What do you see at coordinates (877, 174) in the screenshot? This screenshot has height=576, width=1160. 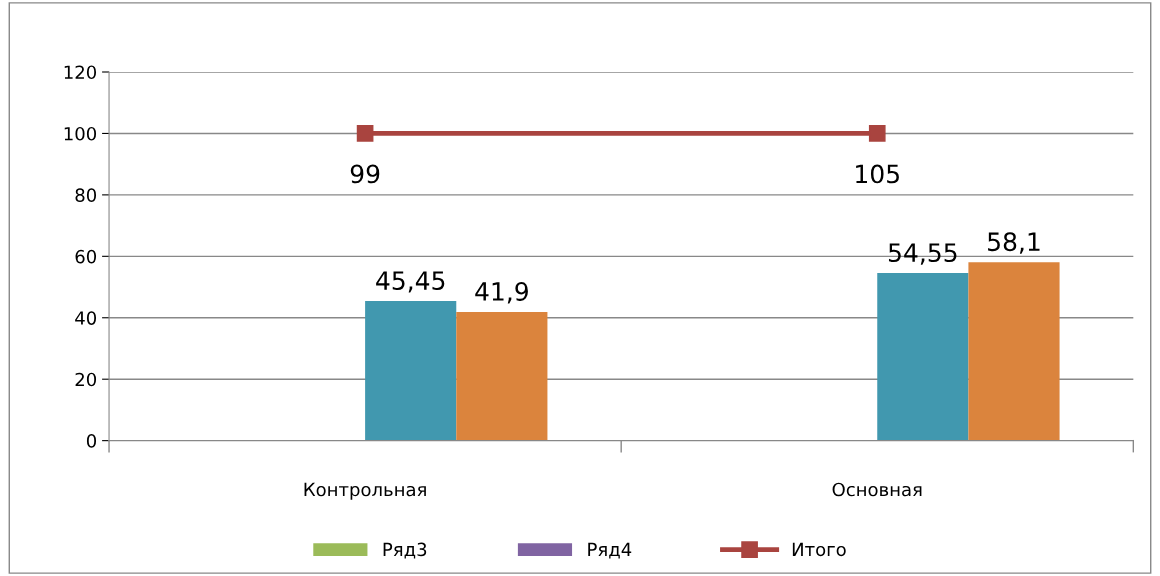 I see `annotation: 105` at bounding box center [877, 174].